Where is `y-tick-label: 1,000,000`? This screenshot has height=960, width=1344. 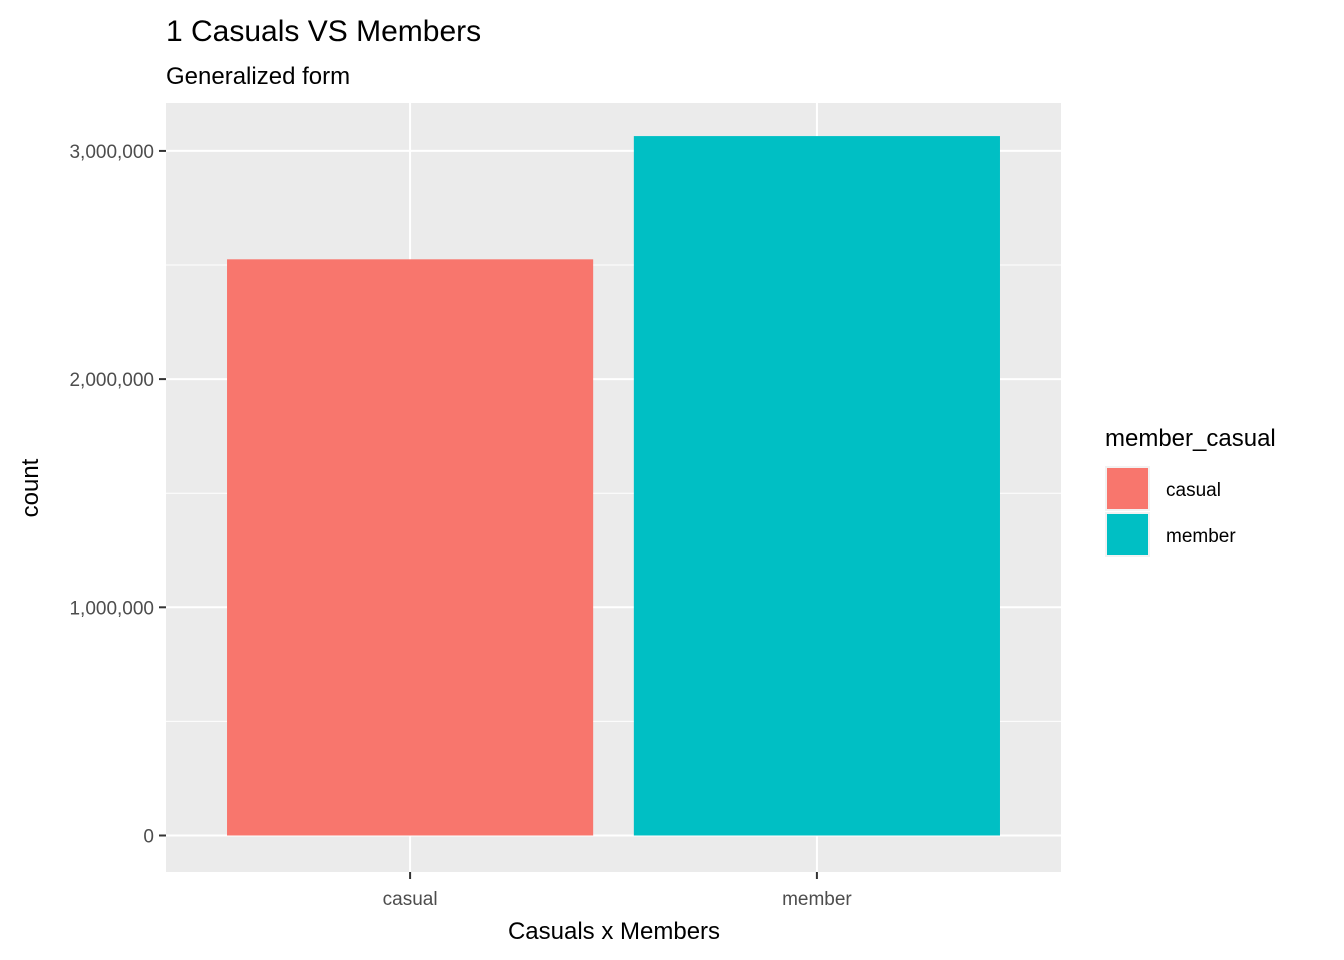 y-tick-label: 1,000,000 is located at coordinates (111, 608).